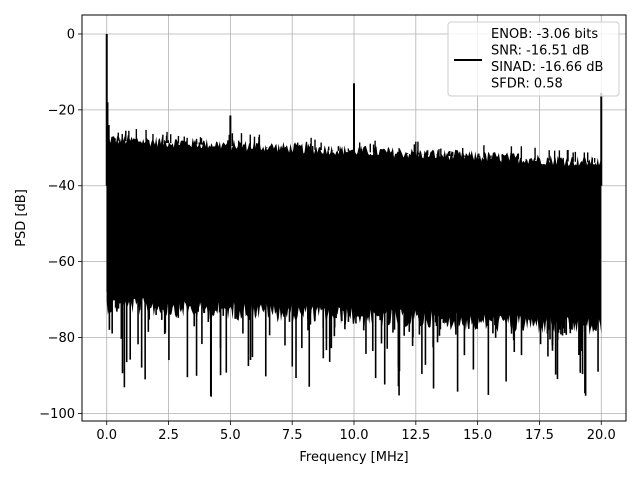 The width and height of the screenshot is (640, 480). Describe the element at coordinates (540, 51) in the screenshot. I see `legend-snr: SNR: -16.51 dB` at that location.